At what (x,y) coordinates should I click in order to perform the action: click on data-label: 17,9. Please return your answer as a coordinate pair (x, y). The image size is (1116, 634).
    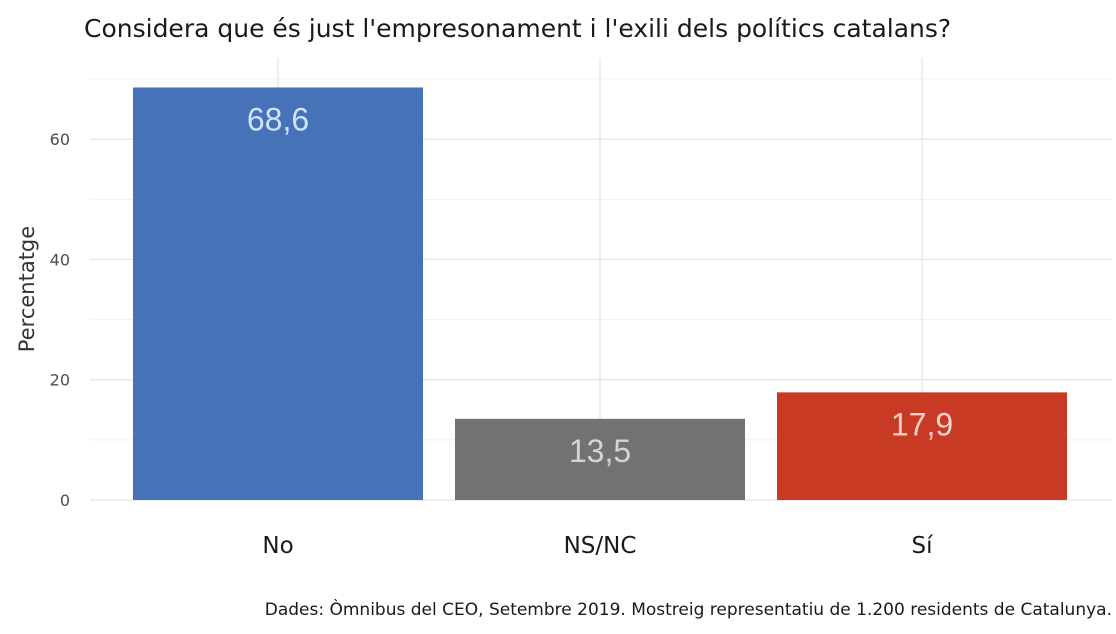
    Looking at the image, I should click on (922, 424).